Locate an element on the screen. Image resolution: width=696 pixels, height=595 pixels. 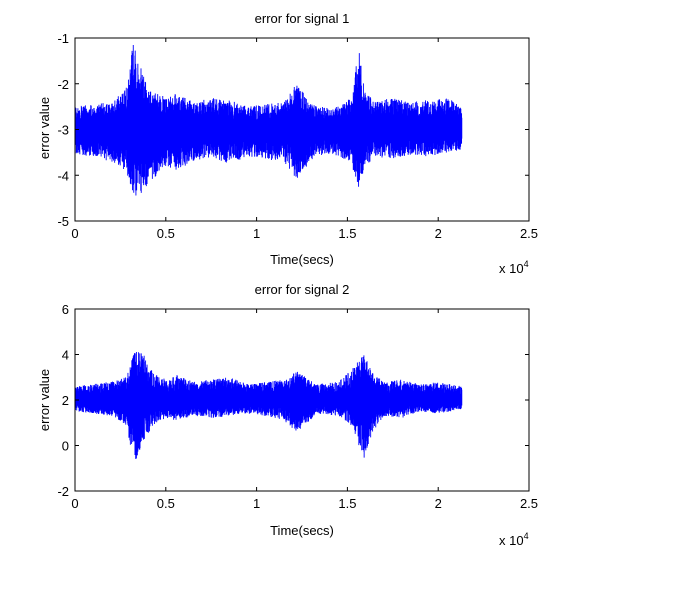
y-tick-label: -3 is located at coordinates (63, 130).